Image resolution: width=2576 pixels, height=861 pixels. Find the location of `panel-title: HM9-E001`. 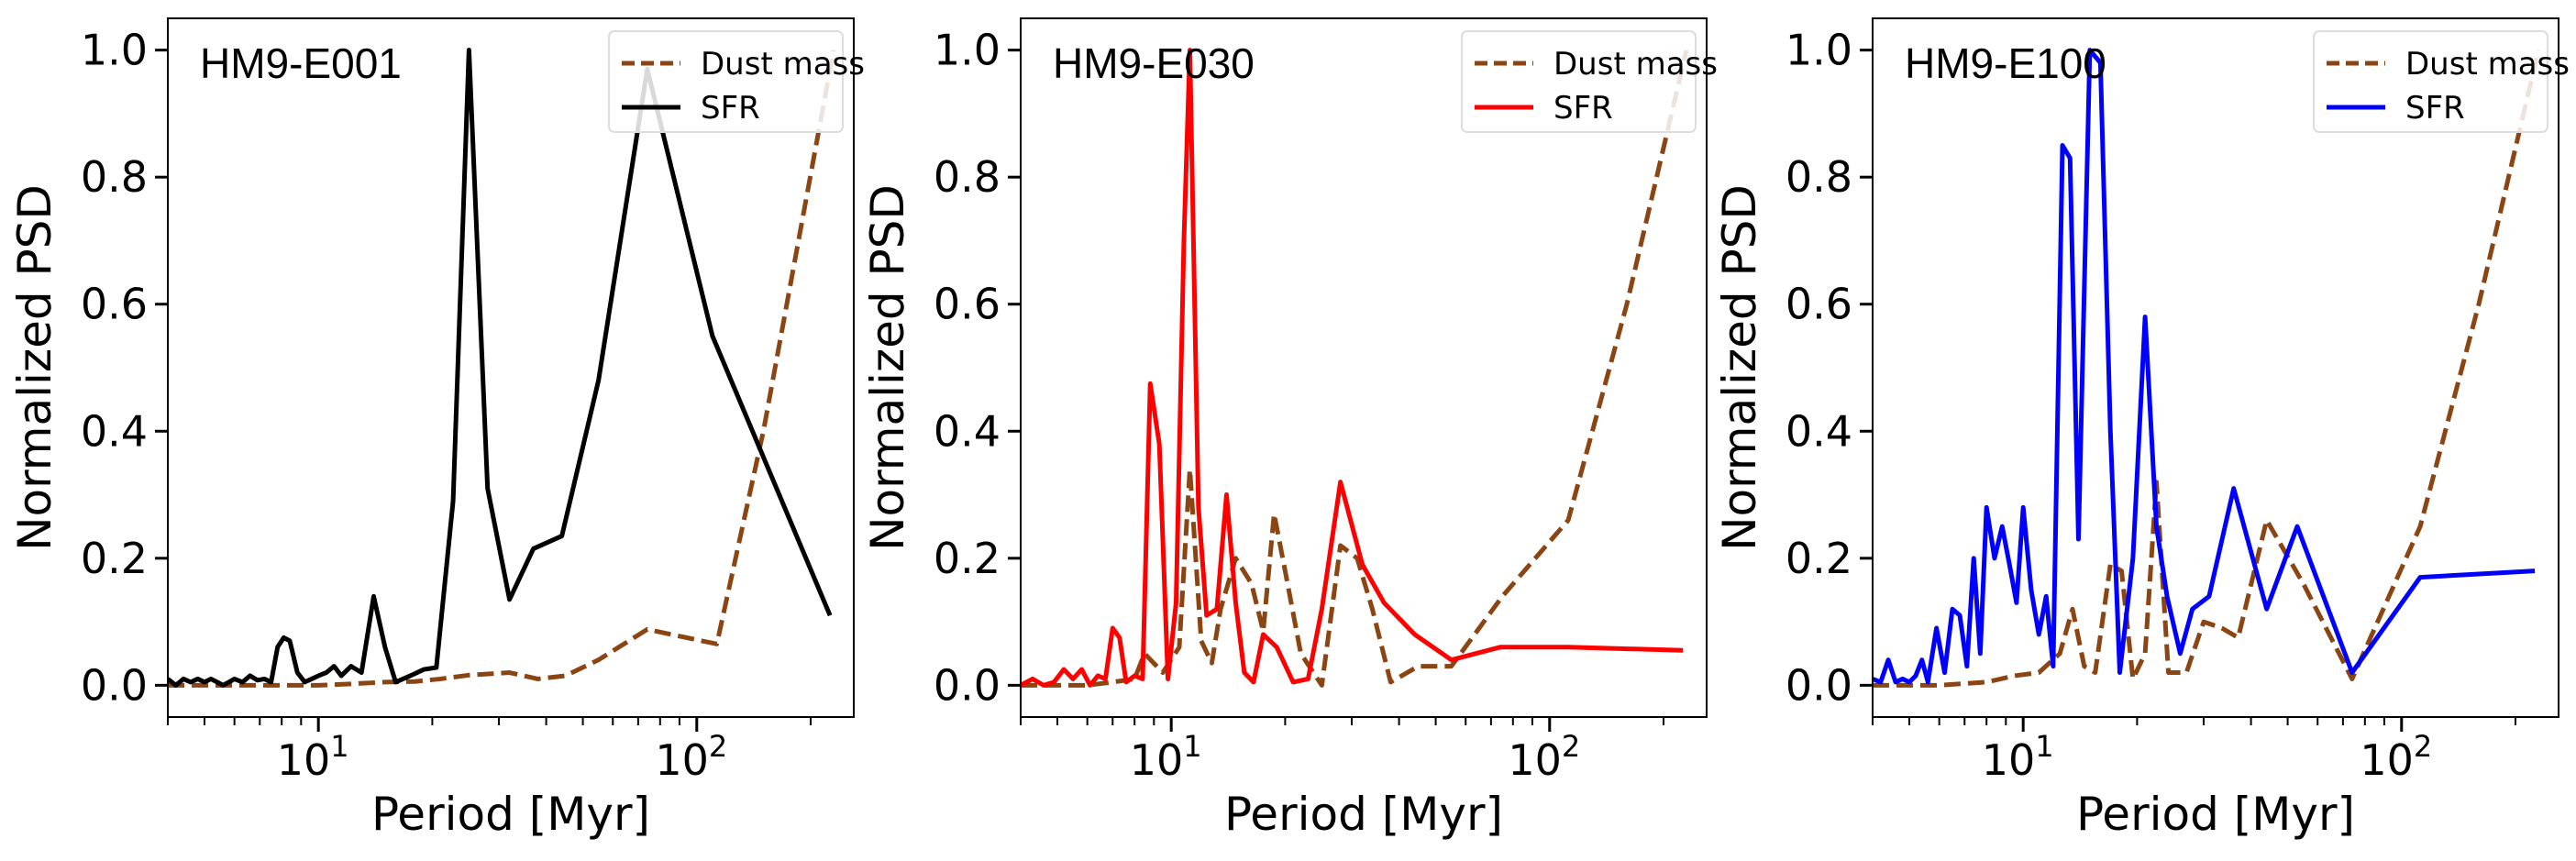

panel-title: HM9-E001 is located at coordinates (301, 63).